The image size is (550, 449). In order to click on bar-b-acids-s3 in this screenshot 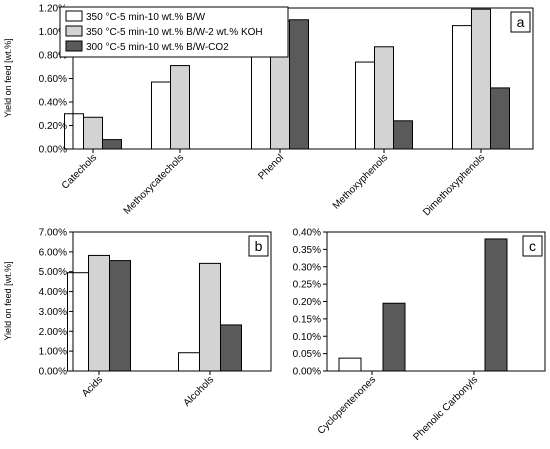, I will do `click(120, 316)`.